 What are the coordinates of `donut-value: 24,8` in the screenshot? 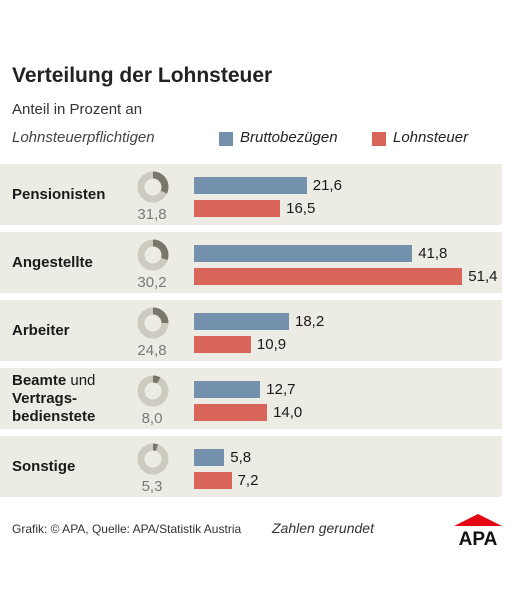 It's located at (152, 350).